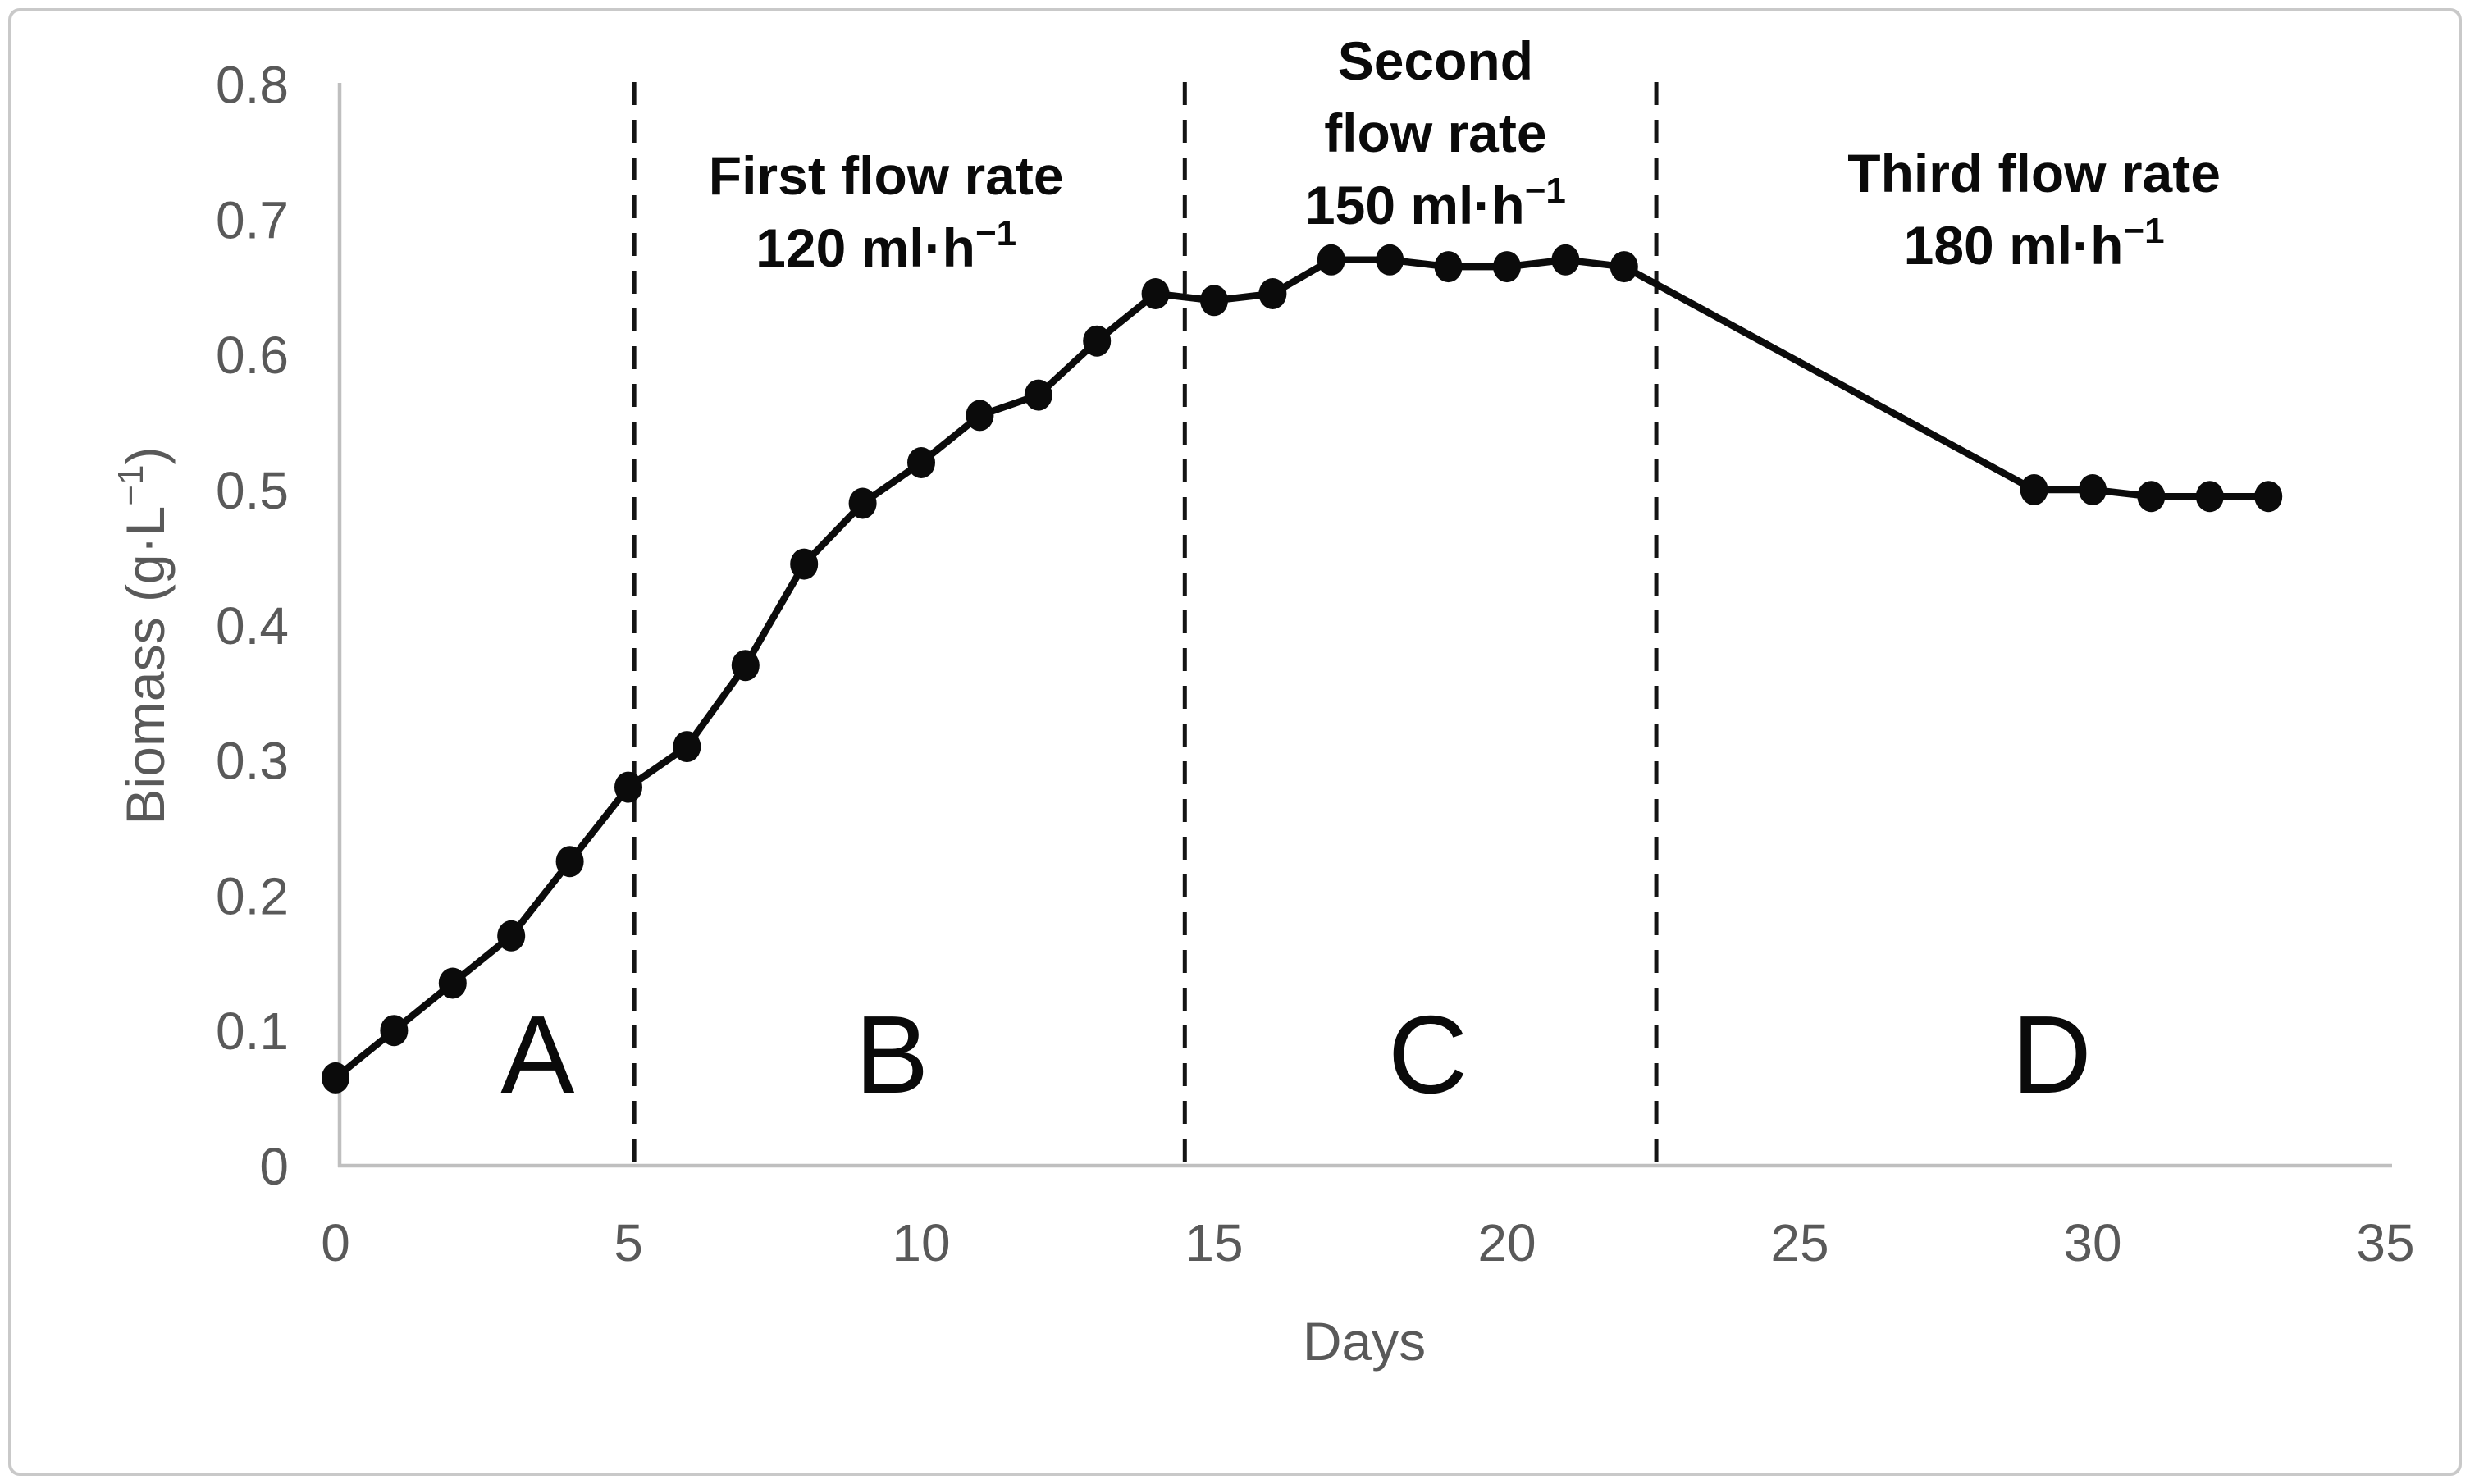 The height and width of the screenshot is (1484, 2470). I want to click on y-tick-label: 0.7, so click(252, 219).